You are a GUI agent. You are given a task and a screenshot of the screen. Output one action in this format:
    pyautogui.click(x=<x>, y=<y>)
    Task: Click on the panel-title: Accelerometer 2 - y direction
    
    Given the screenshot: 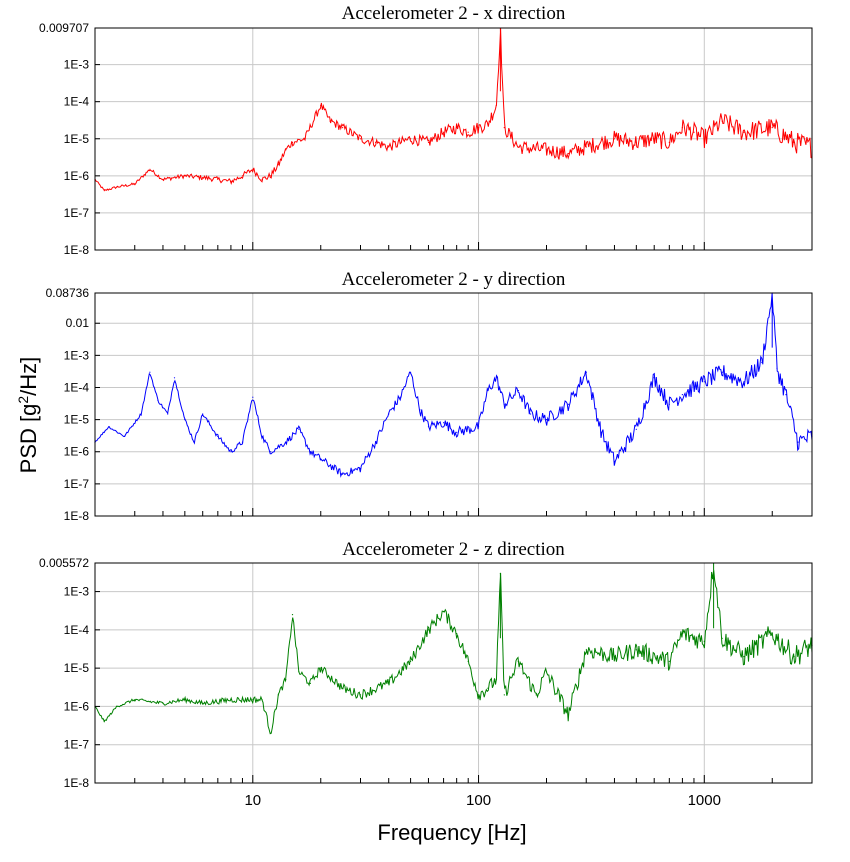 What is the action you would take?
    pyautogui.click(x=454, y=279)
    